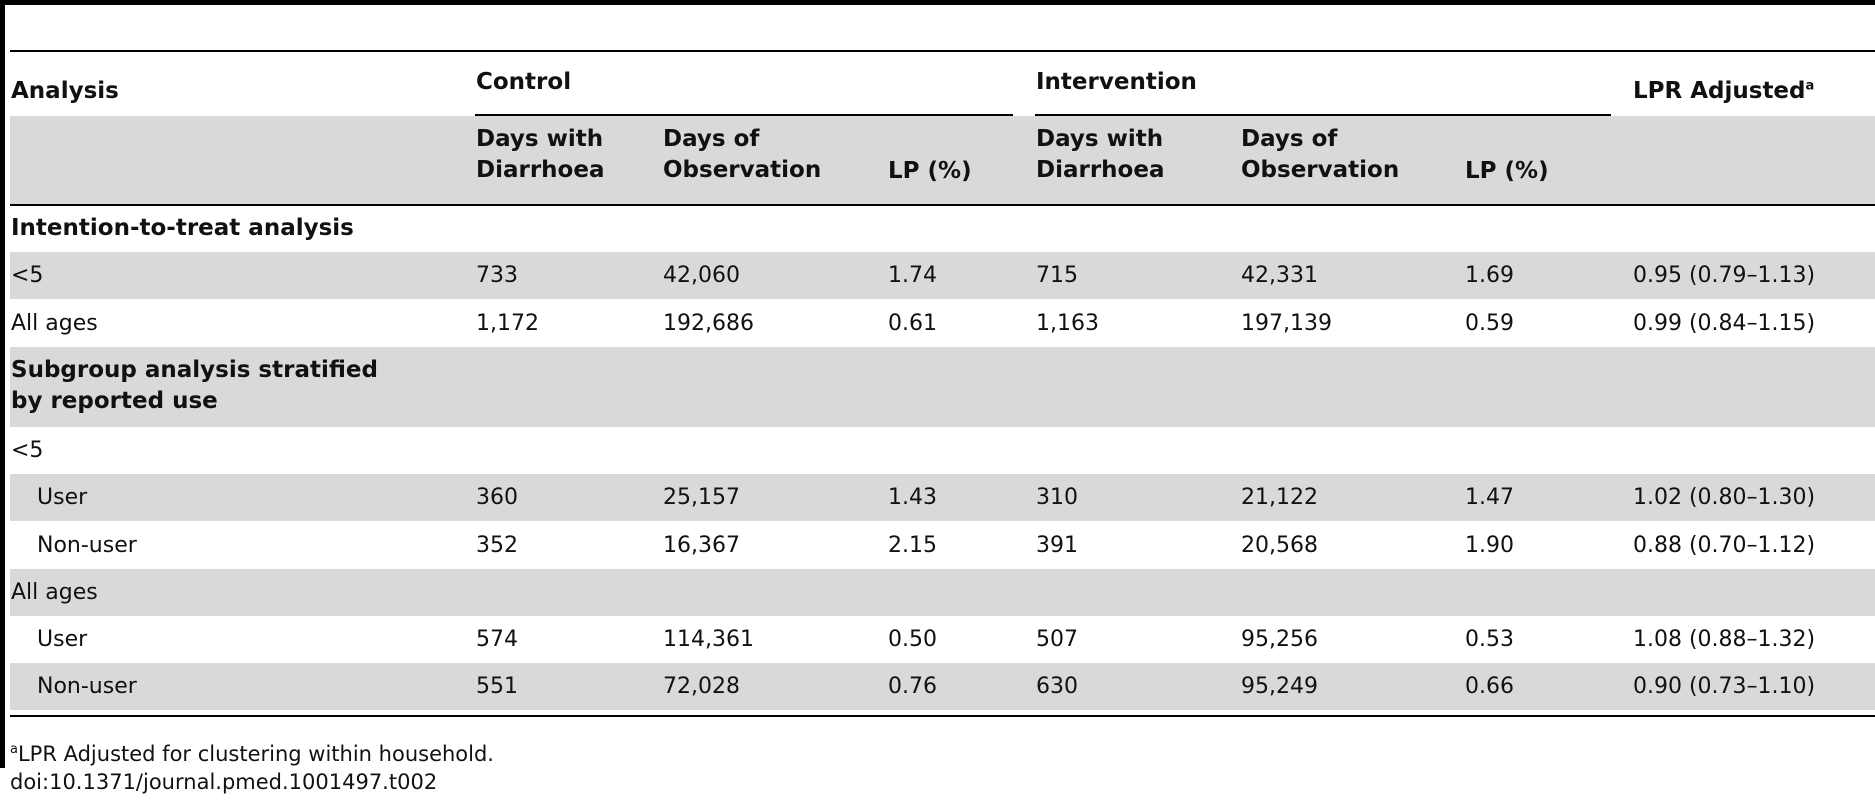 This screenshot has width=1875, height=800. What do you see at coordinates (54, 323) in the screenshot?
I see `row-label: All ages` at bounding box center [54, 323].